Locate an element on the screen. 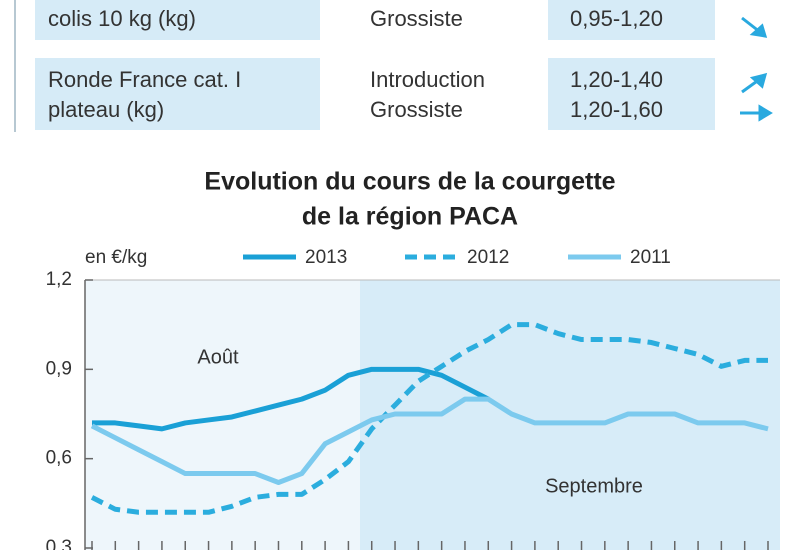  annotation: Août is located at coordinates (218, 357).